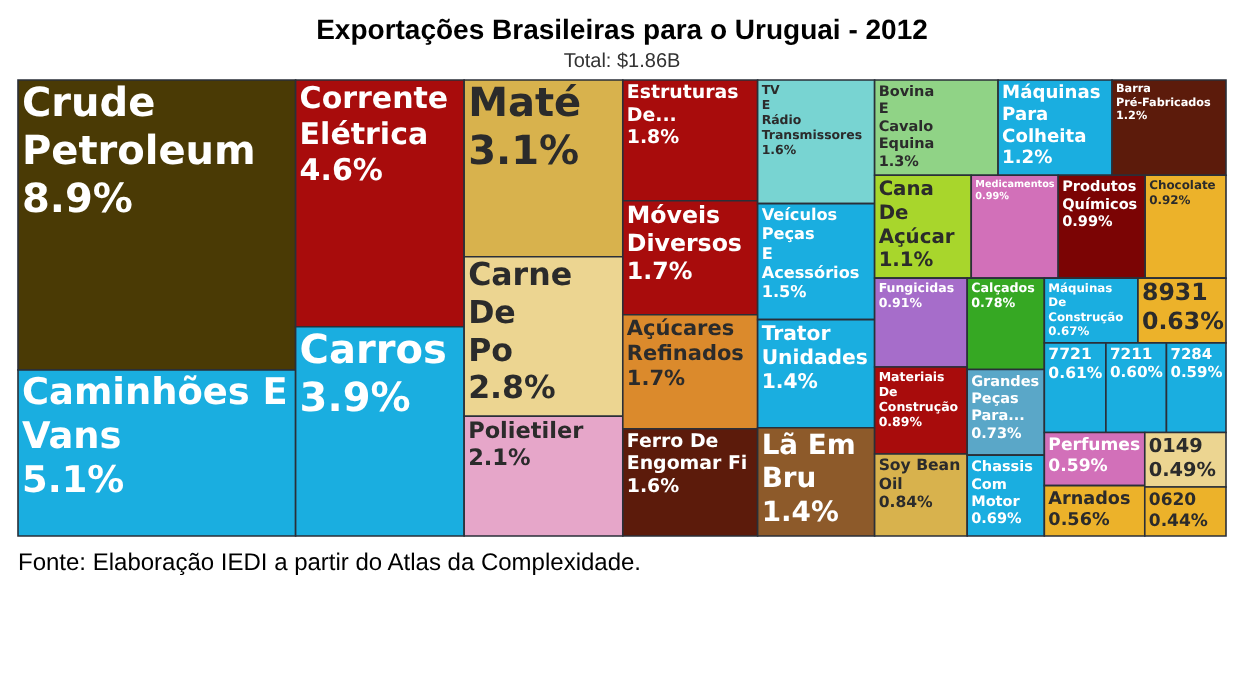 The image size is (1244, 684). I want to click on category-label: 8931, so click(1174, 292).